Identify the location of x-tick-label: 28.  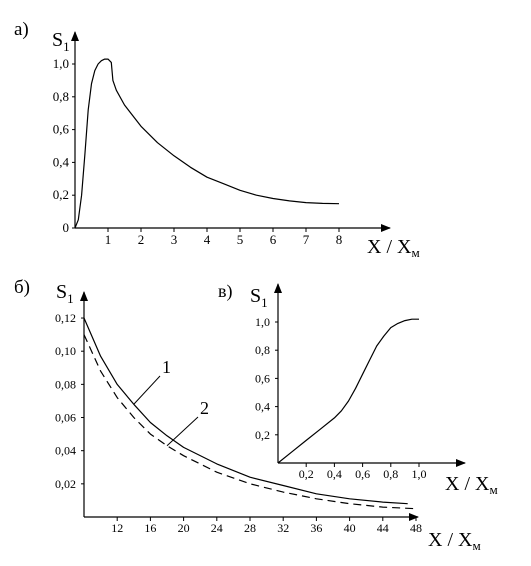
(250, 528).